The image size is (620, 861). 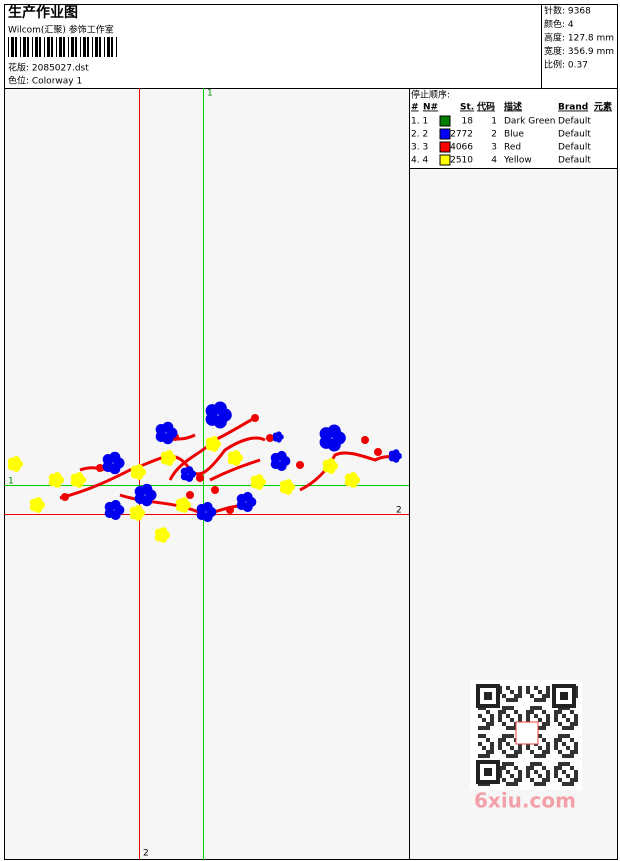 I want to click on stitches: 2510, so click(x=461, y=161).